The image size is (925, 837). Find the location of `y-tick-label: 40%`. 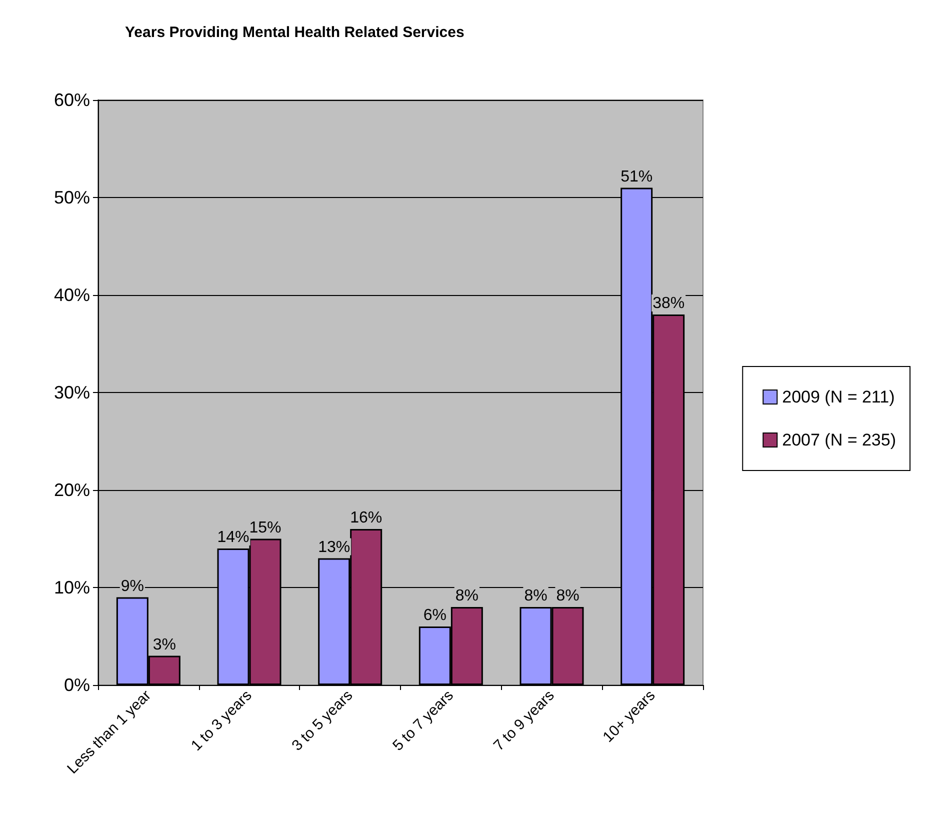

y-tick-label: 40% is located at coordinates (72, 295).